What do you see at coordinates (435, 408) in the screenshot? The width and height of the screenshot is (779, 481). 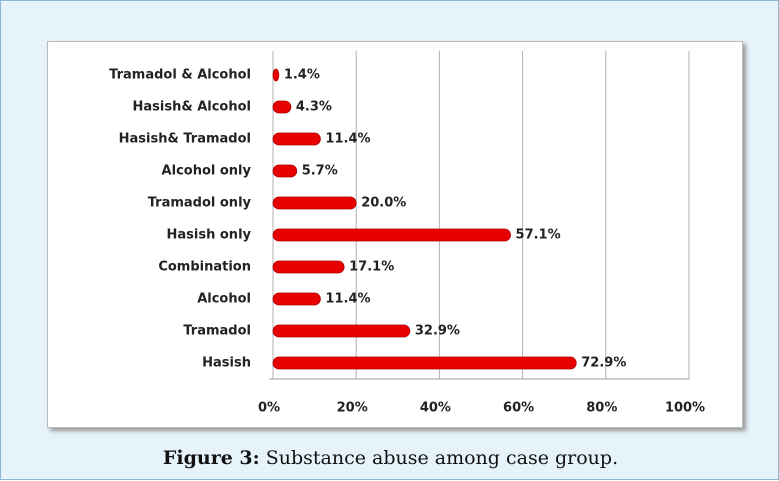 I see `x-tick-label: 40%` at bounding box center [435, 408].